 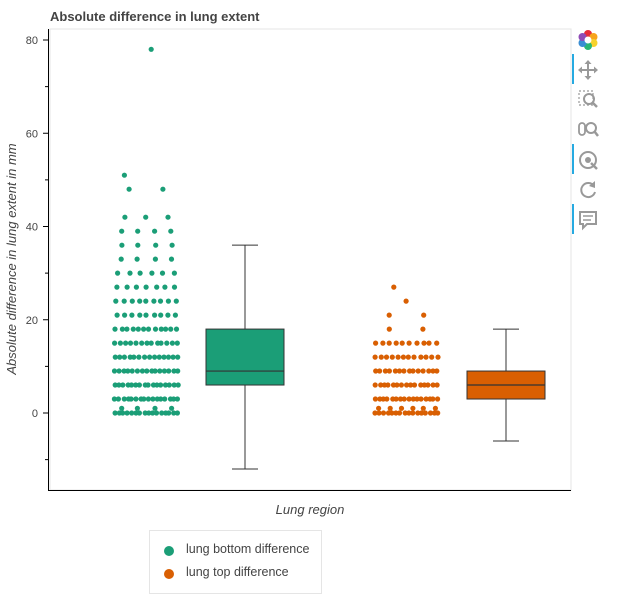 What do you see at coordinates (32, 228) in the screenshot?
I see `y-tick-label: 40` at bounding box center [32, 228].